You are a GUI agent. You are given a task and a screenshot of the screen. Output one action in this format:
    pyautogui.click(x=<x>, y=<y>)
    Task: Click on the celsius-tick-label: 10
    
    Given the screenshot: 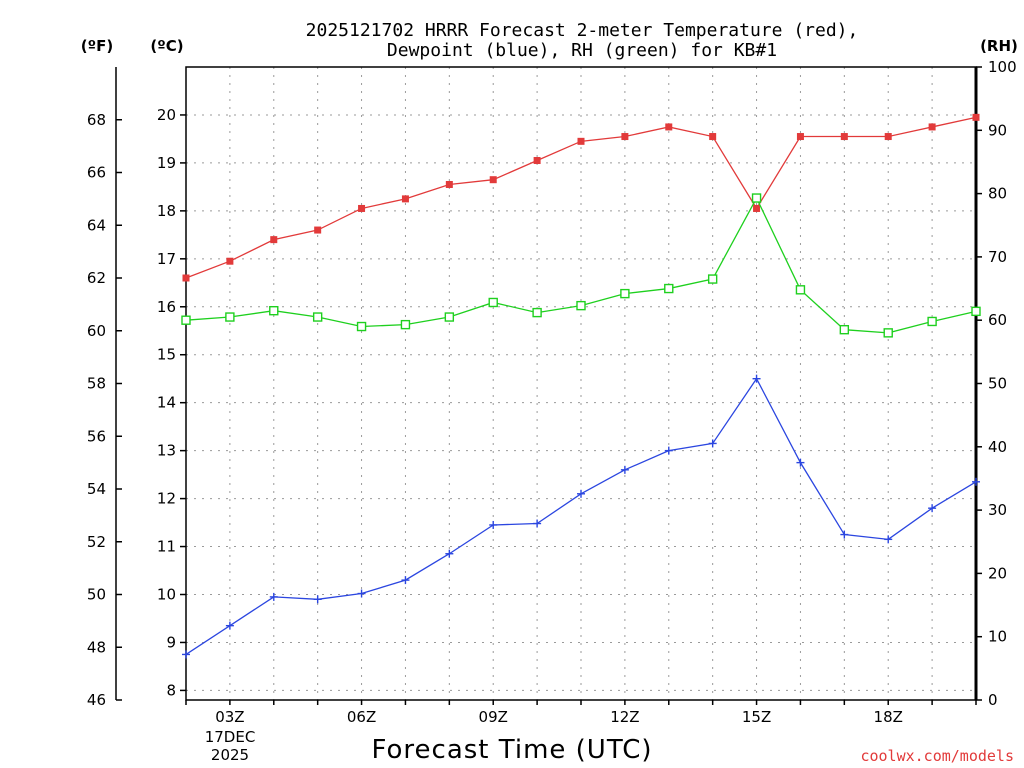 What is the action you would take?
    pyautogui.click(x=166, y=595)
    